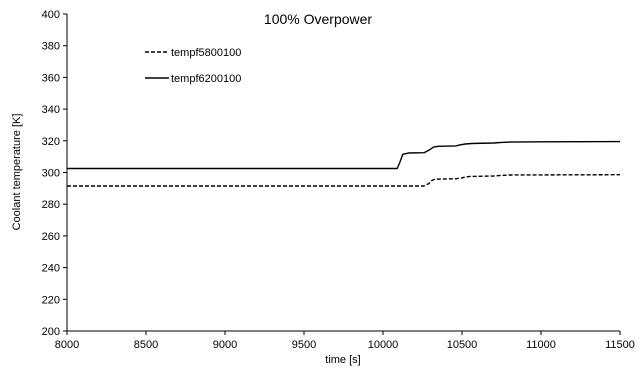  Describe the element at coordinates (17, 172) in the screenshot. I see `y-axis-title: Coolant temperature [K]` at that location.